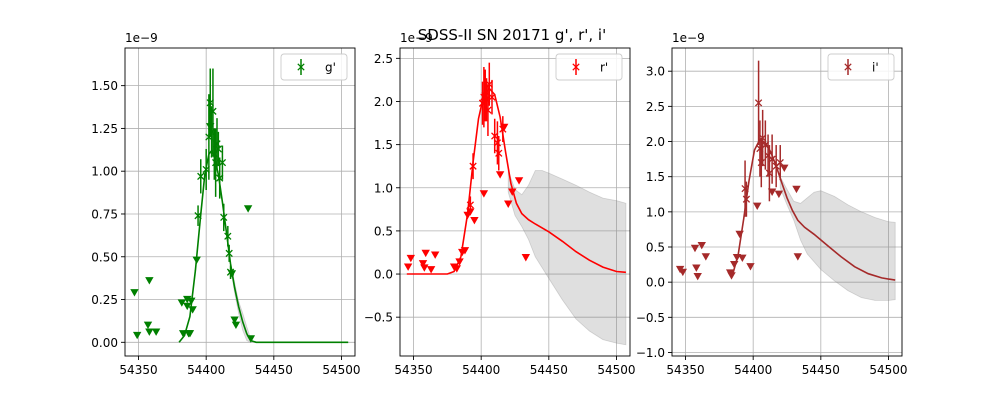 The height and width of the screenshot is (400, 1000). What do you see at coordinates (604, 68) in the screenshot?
I see `legend-label: r'` at bounding box center [604, 68].